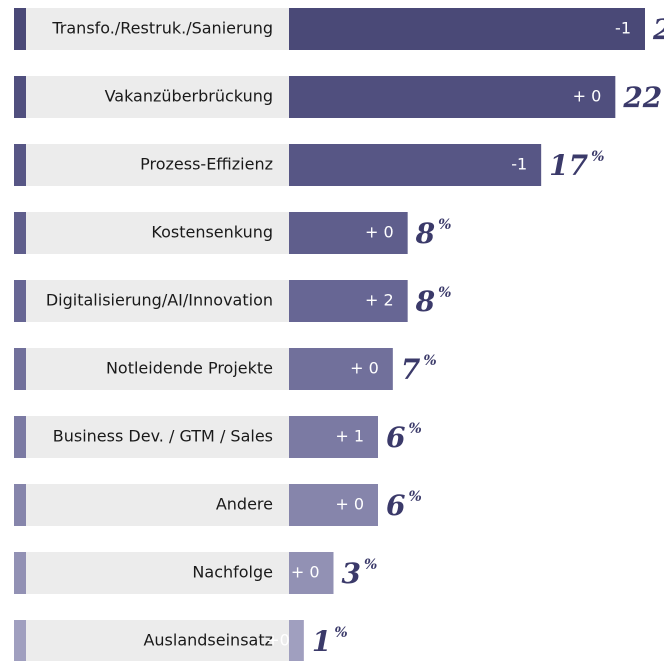 The height and width of the screenshot is (661, 664). What do you see at coordinates (206, 164) in the screenshot?
I see `category-label: Prozess-Effizienz` at bounding box center [206, 164].